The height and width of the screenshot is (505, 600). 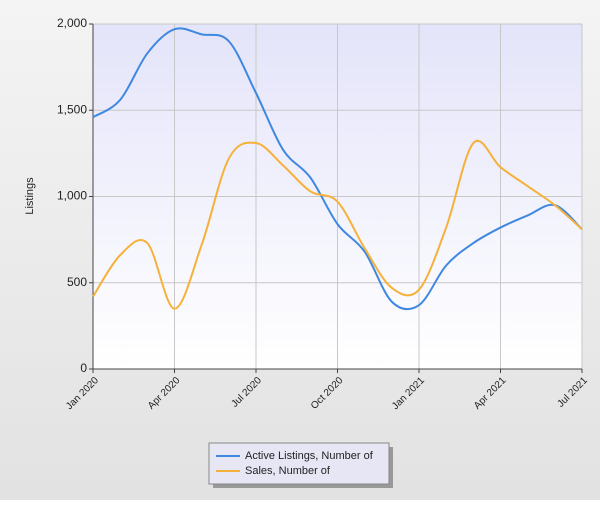 What do you see at coordinates (77, 282) in the screenshot?
I see `y-tick-label: 500` at bounding box center [77, 282].